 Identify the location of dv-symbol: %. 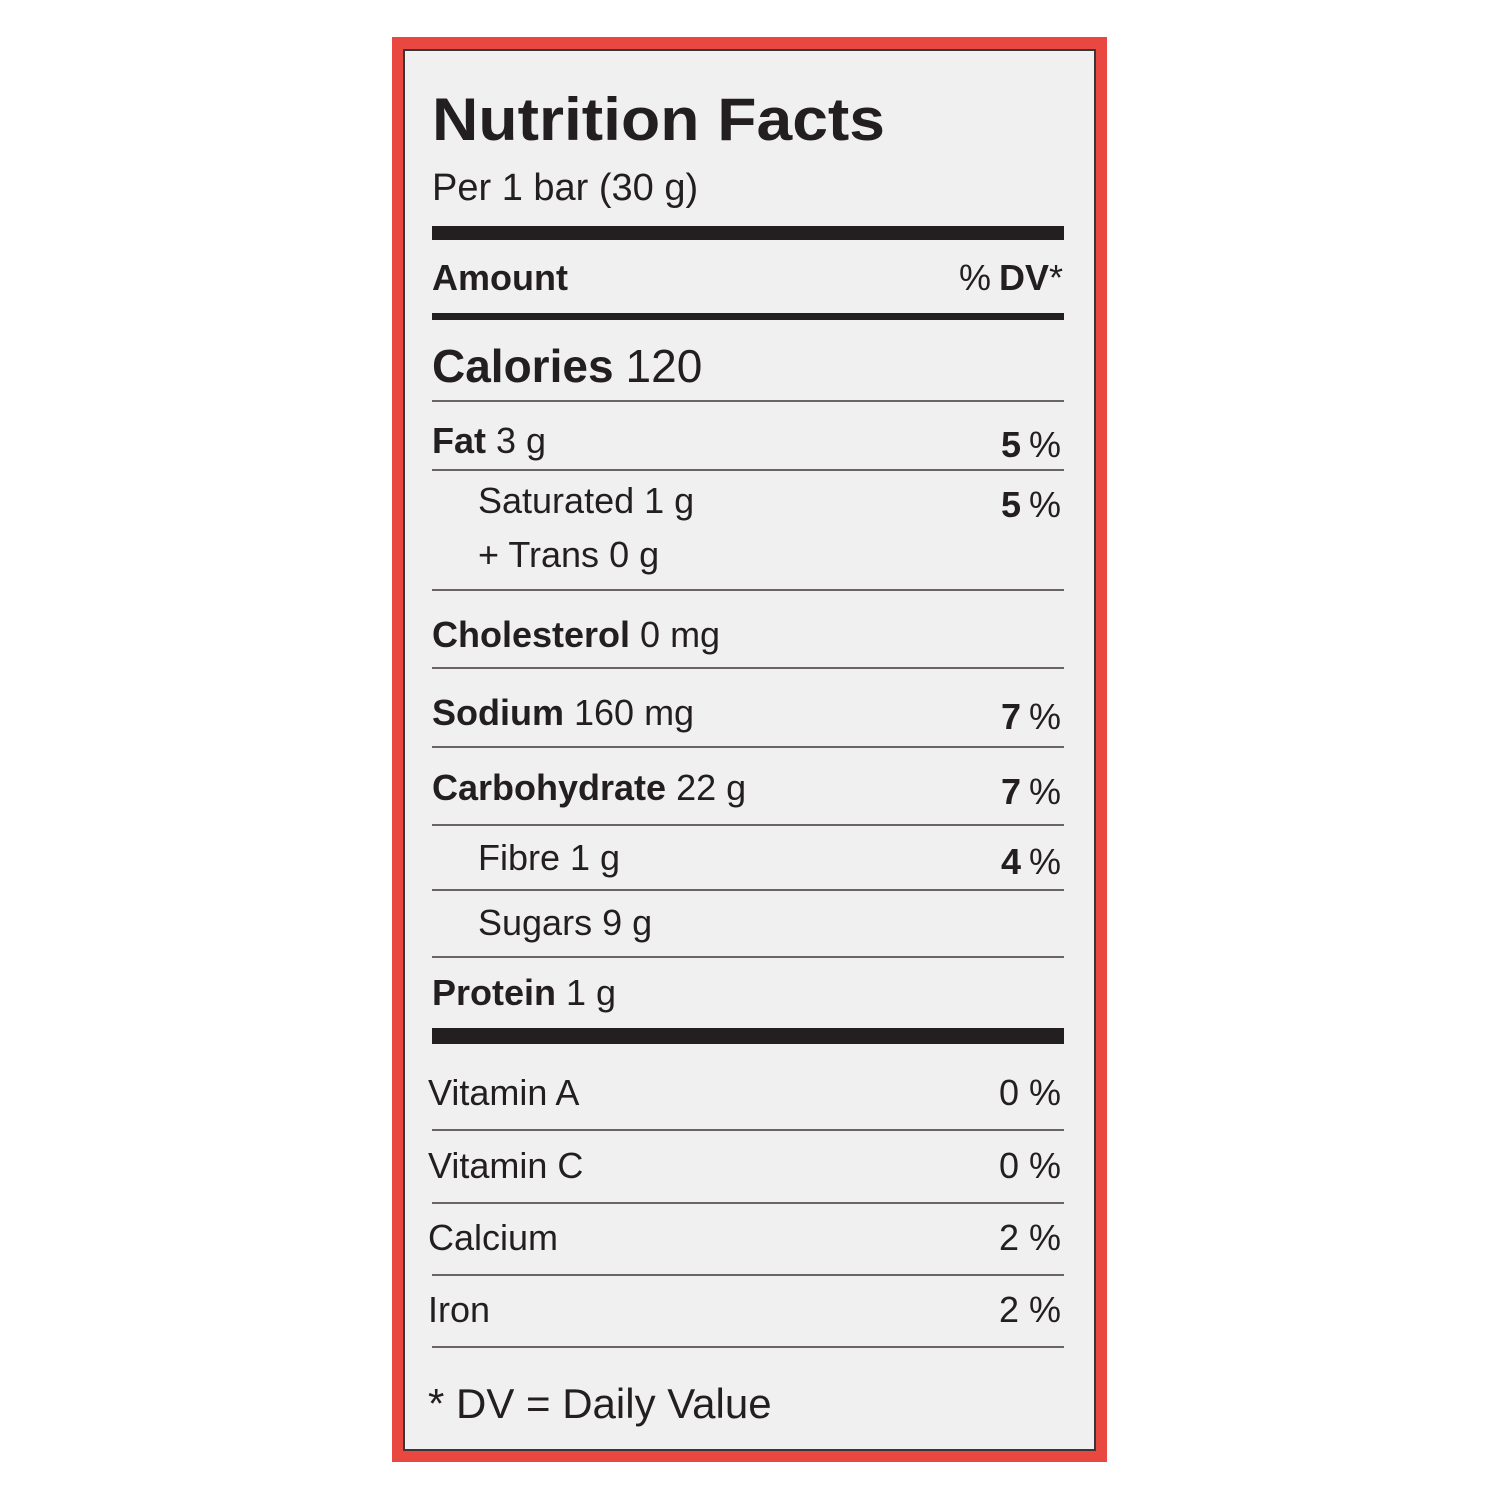
(975, 277).